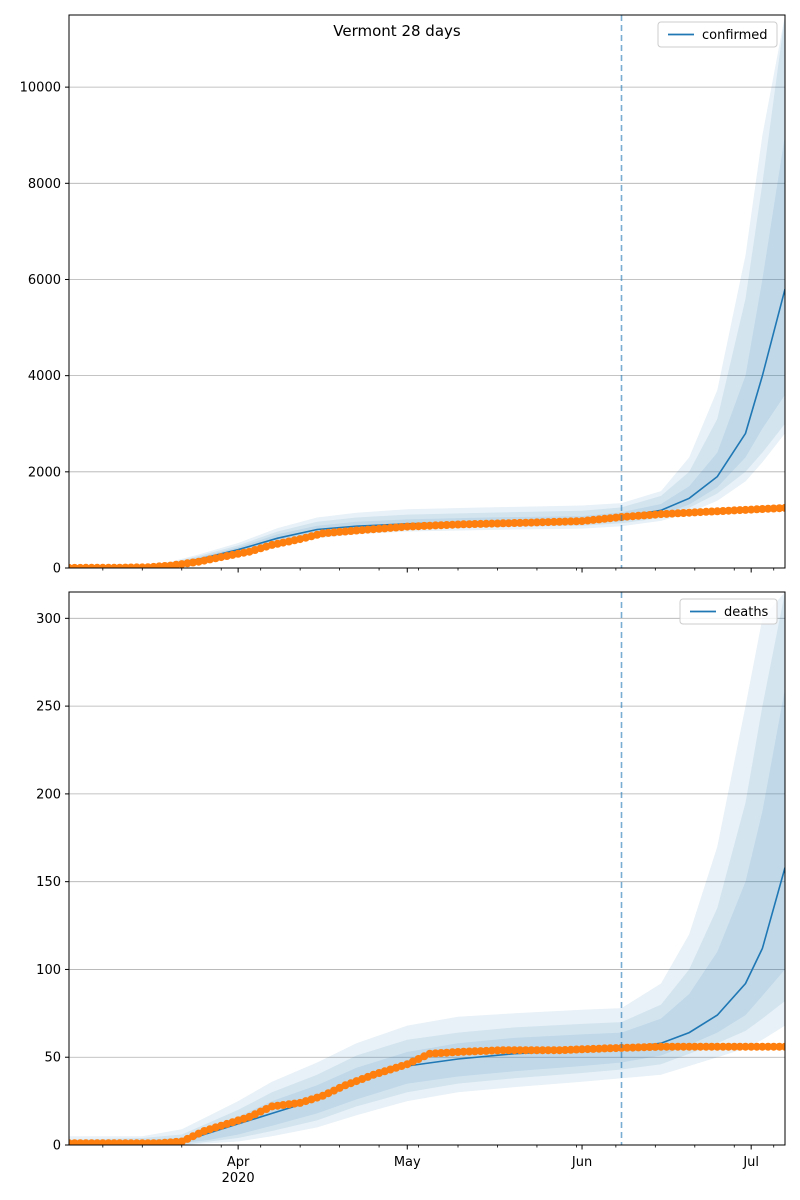 This screenshot has height=1200, width=800. I want to click on y-tick-label: 0, so click(57, 1146).